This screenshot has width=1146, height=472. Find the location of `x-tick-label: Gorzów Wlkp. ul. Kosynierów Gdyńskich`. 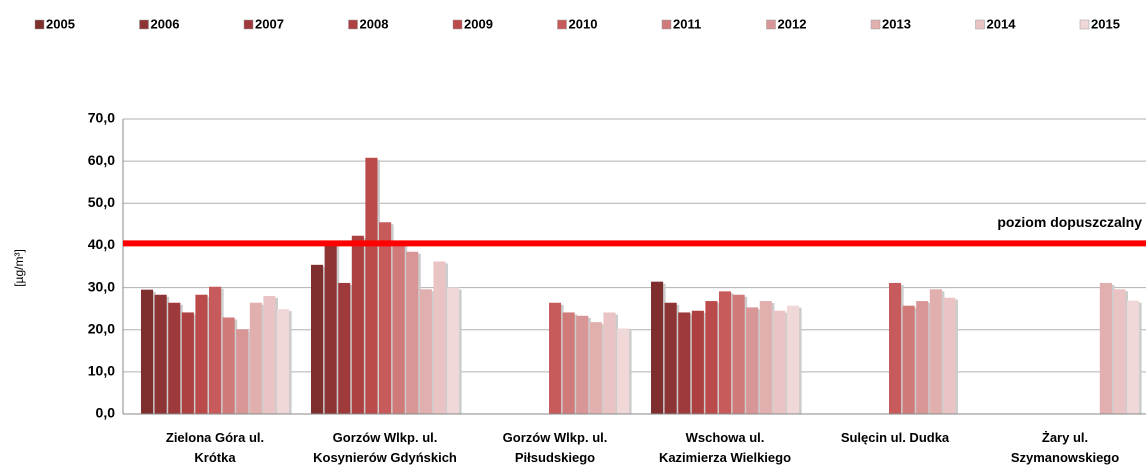

x-tick-label: Gorzów Wlkp. ul. Kosynierów Gdyńskich is located at coordinates (385, 447).